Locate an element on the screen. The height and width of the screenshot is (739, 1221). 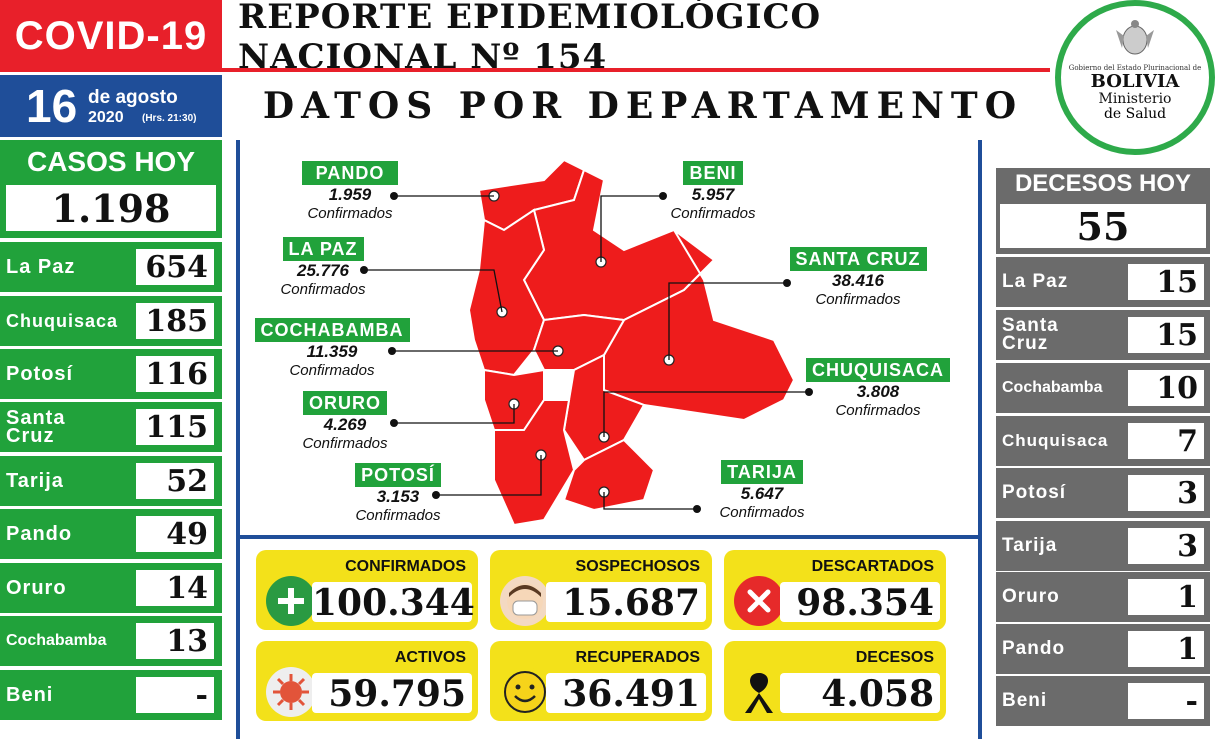
santa-cruz-label: SANTA CRUZ 38.416 Confirmados is located at coordinates (858, 277).